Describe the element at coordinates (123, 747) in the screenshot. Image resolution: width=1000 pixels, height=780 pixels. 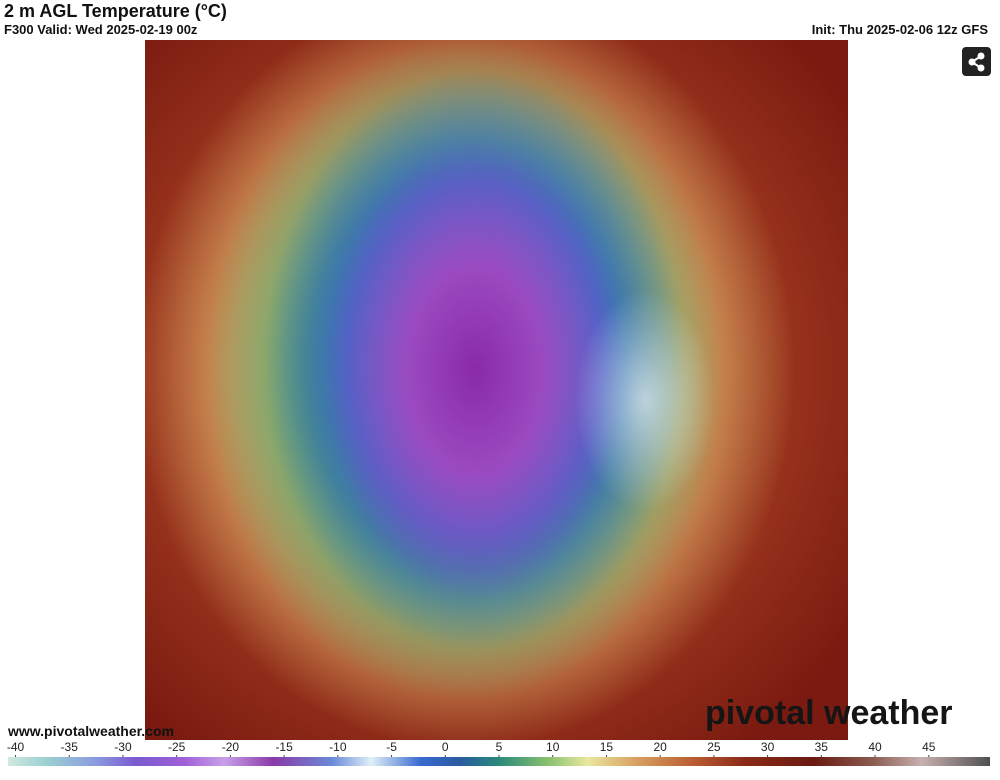
I see `colorbar-label: -30` at that location.